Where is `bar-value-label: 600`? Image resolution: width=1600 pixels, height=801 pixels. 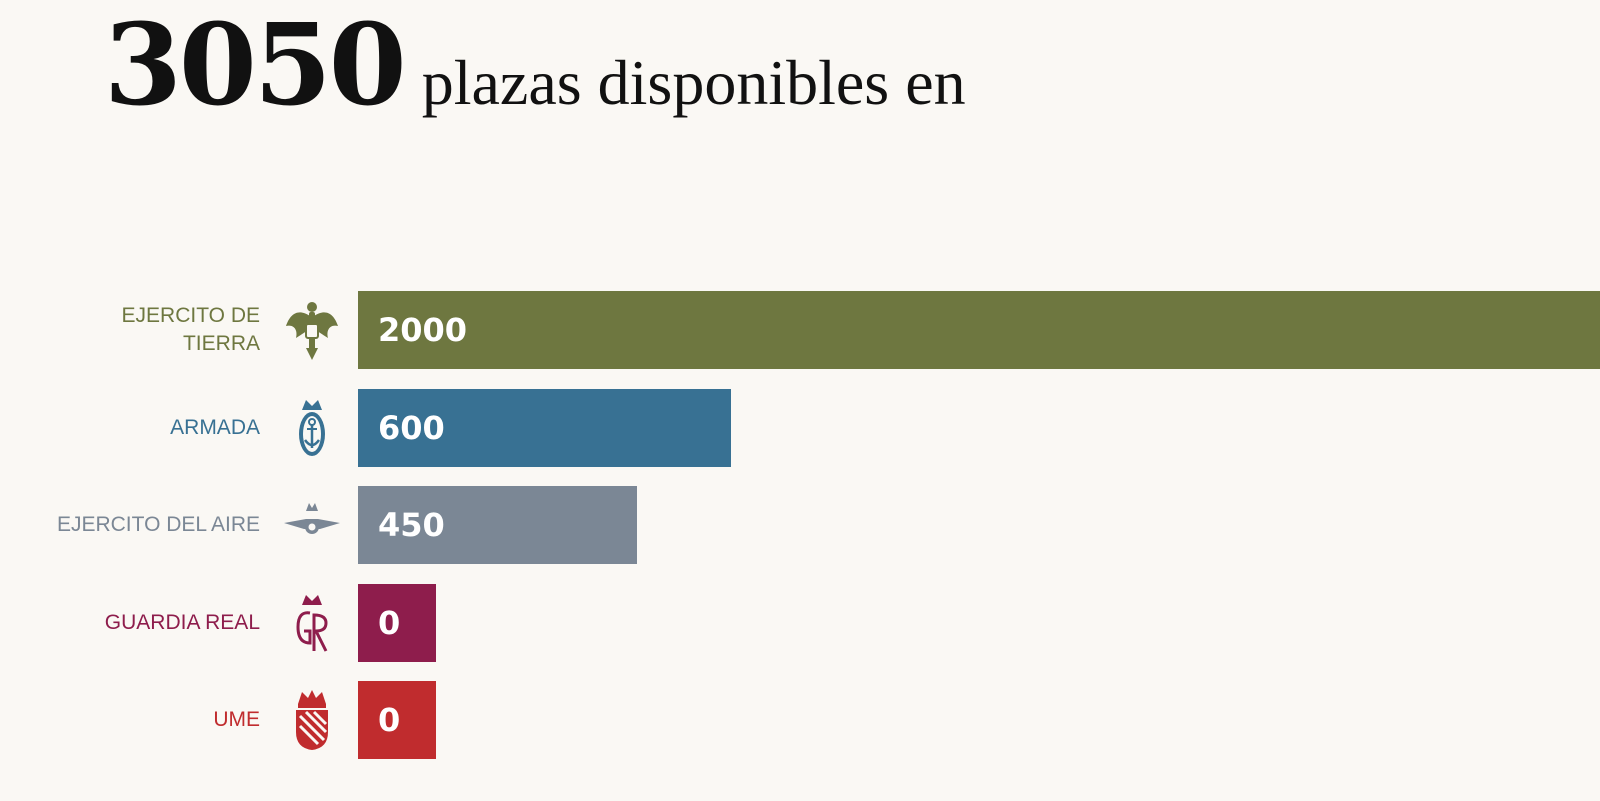 bar-value-label: 600 is located at coordinates (411, 427).